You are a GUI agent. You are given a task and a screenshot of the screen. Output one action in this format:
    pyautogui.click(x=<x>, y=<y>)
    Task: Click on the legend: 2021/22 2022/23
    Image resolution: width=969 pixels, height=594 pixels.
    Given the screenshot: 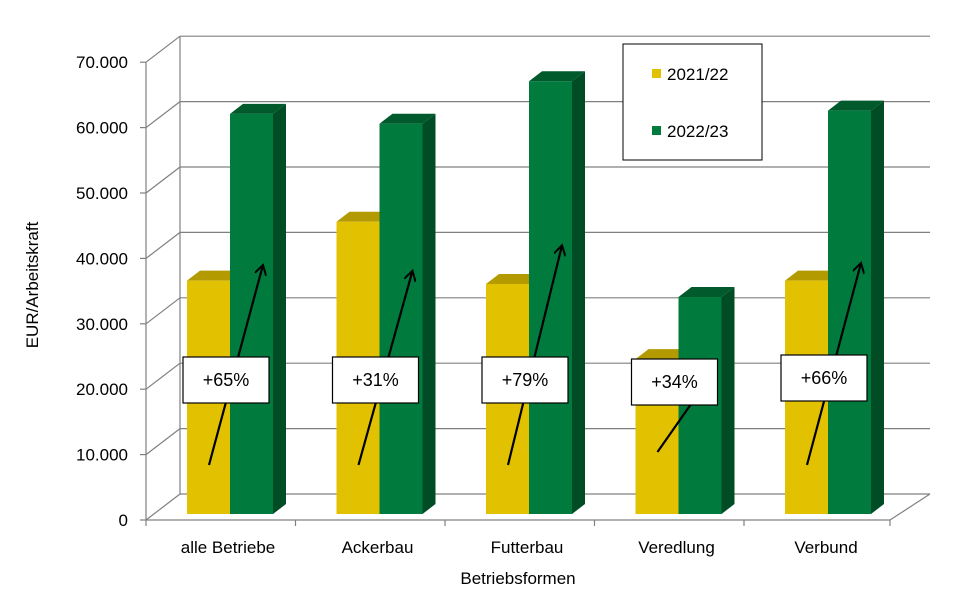 What is the action you would take?
    pyautogui.click(x=692, y=102)
    